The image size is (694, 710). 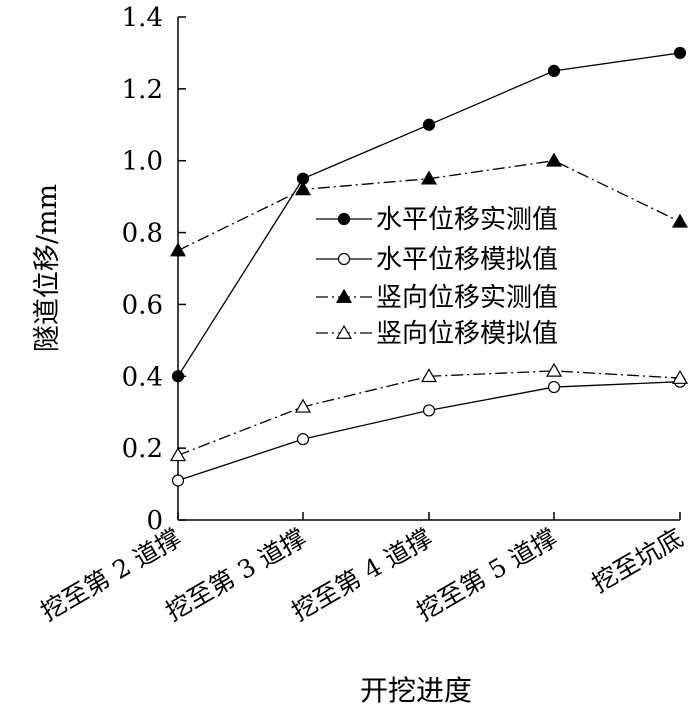 I want to click on legend-item: 水平位移模拟值, so click(x=437, y=260).